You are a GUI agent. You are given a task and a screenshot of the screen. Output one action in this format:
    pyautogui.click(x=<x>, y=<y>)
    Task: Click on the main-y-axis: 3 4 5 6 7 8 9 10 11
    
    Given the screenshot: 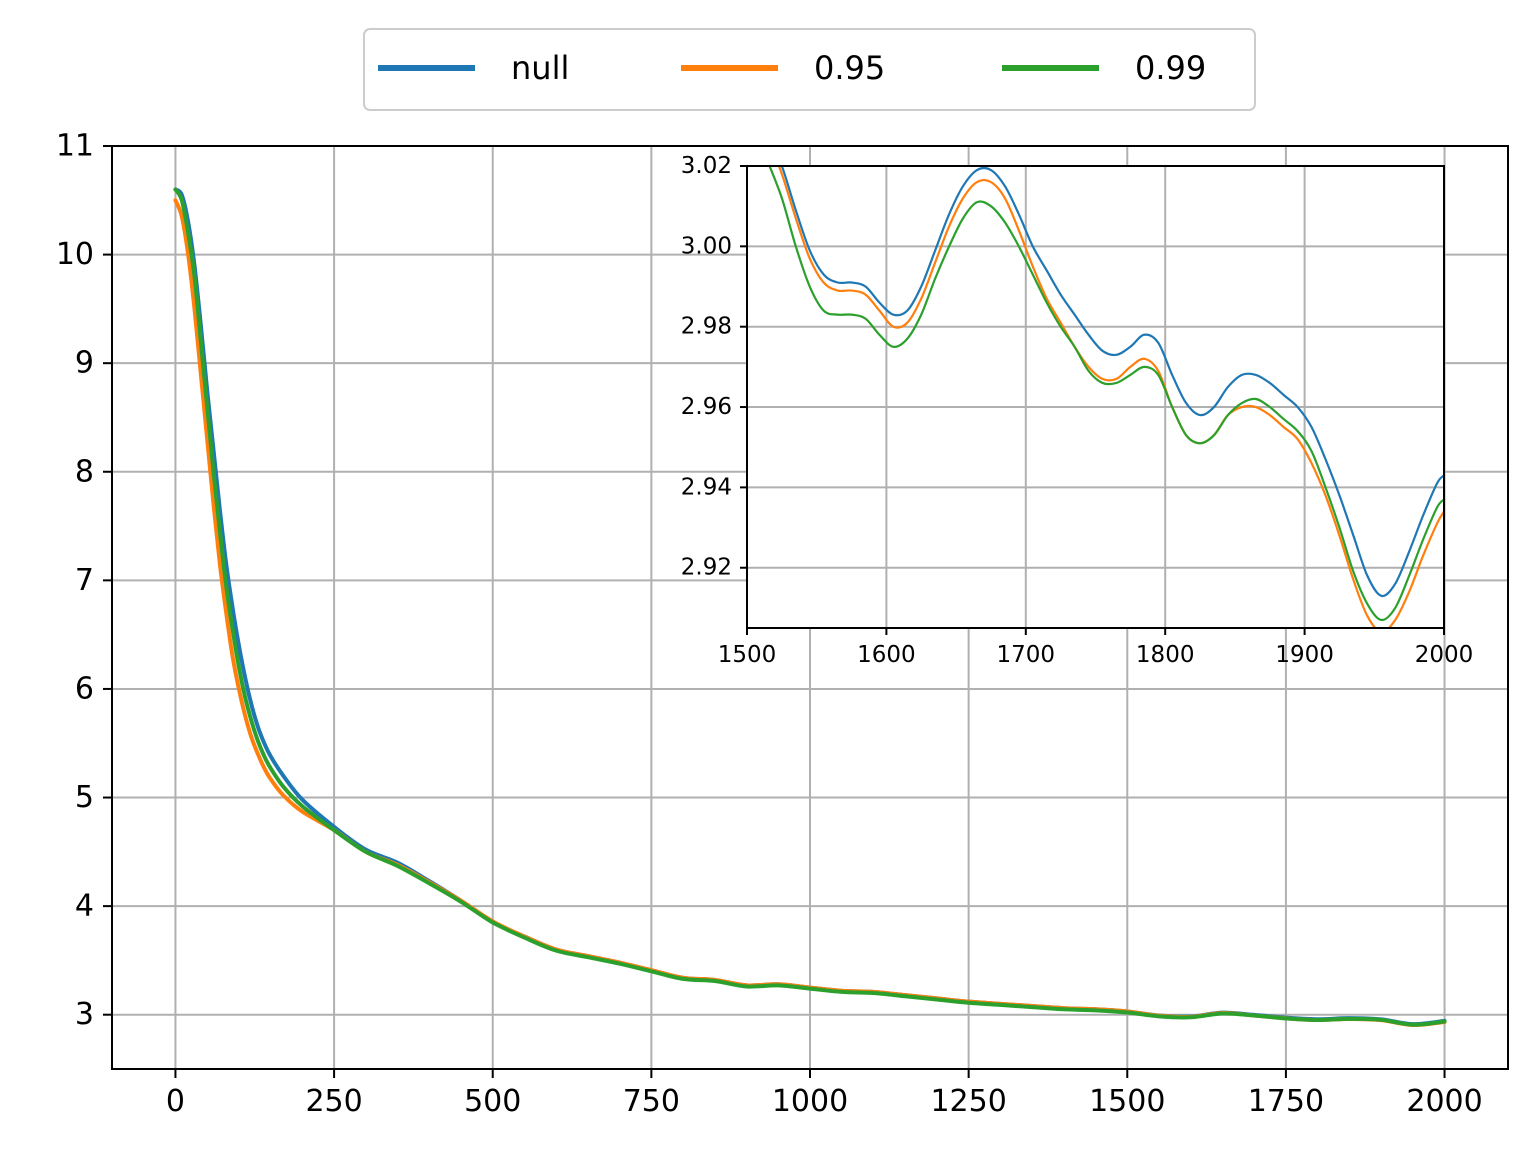 What is the action you would take?
    pyautogui.click(x=84, y=580)
    